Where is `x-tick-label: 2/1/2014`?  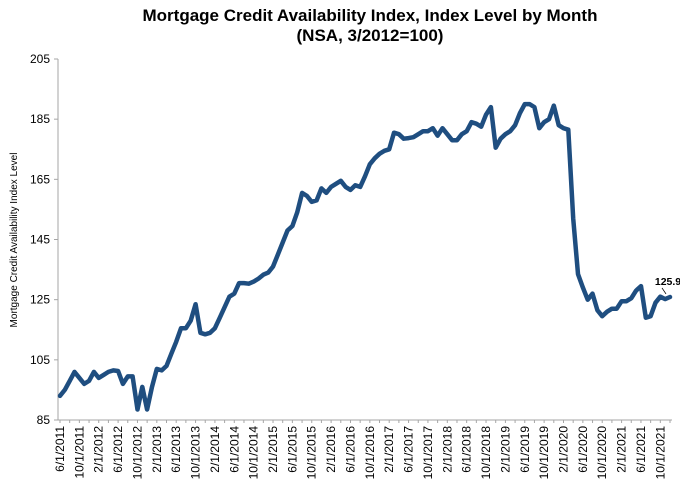 x-tick-label: 2/1/2014 is located at coordinates (215, 449).